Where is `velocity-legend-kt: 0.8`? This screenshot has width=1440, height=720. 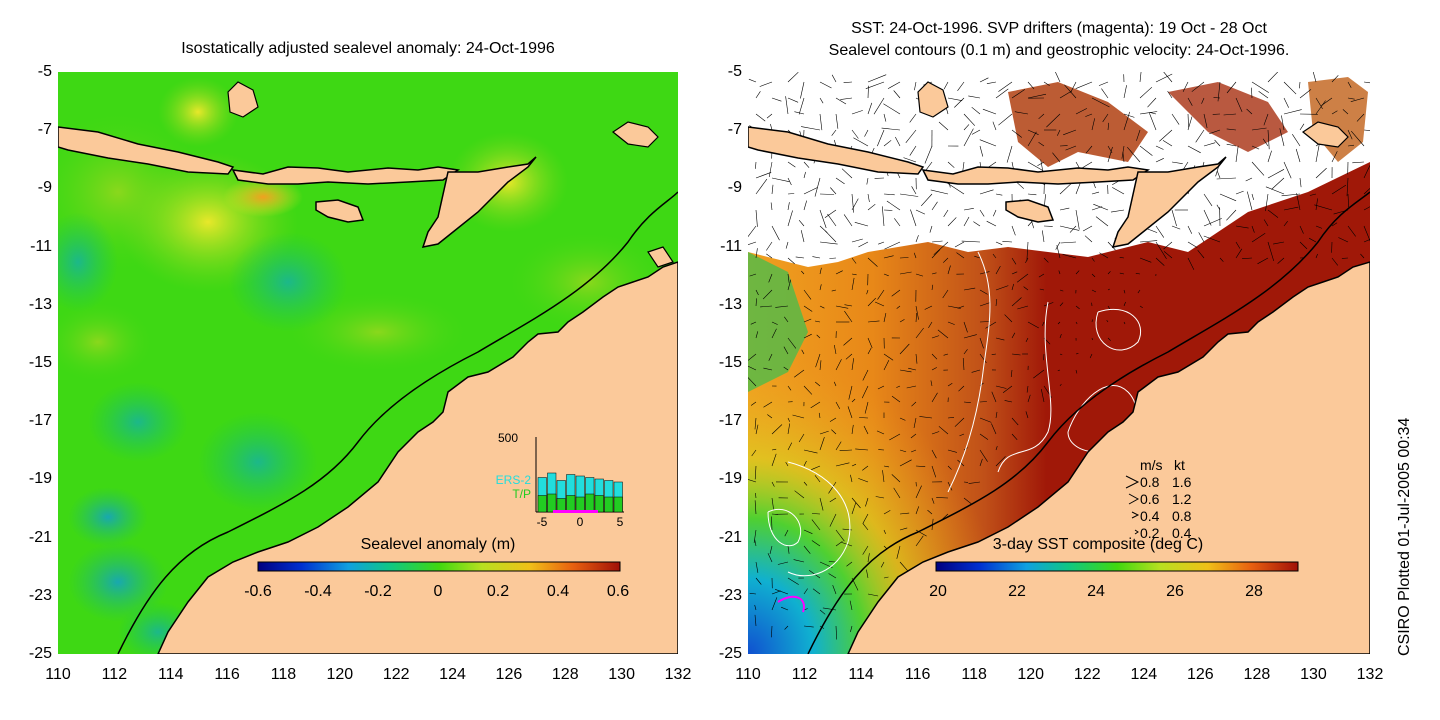
velocity-legend-kt: 0.8 is located at coordinates (1182, 516).